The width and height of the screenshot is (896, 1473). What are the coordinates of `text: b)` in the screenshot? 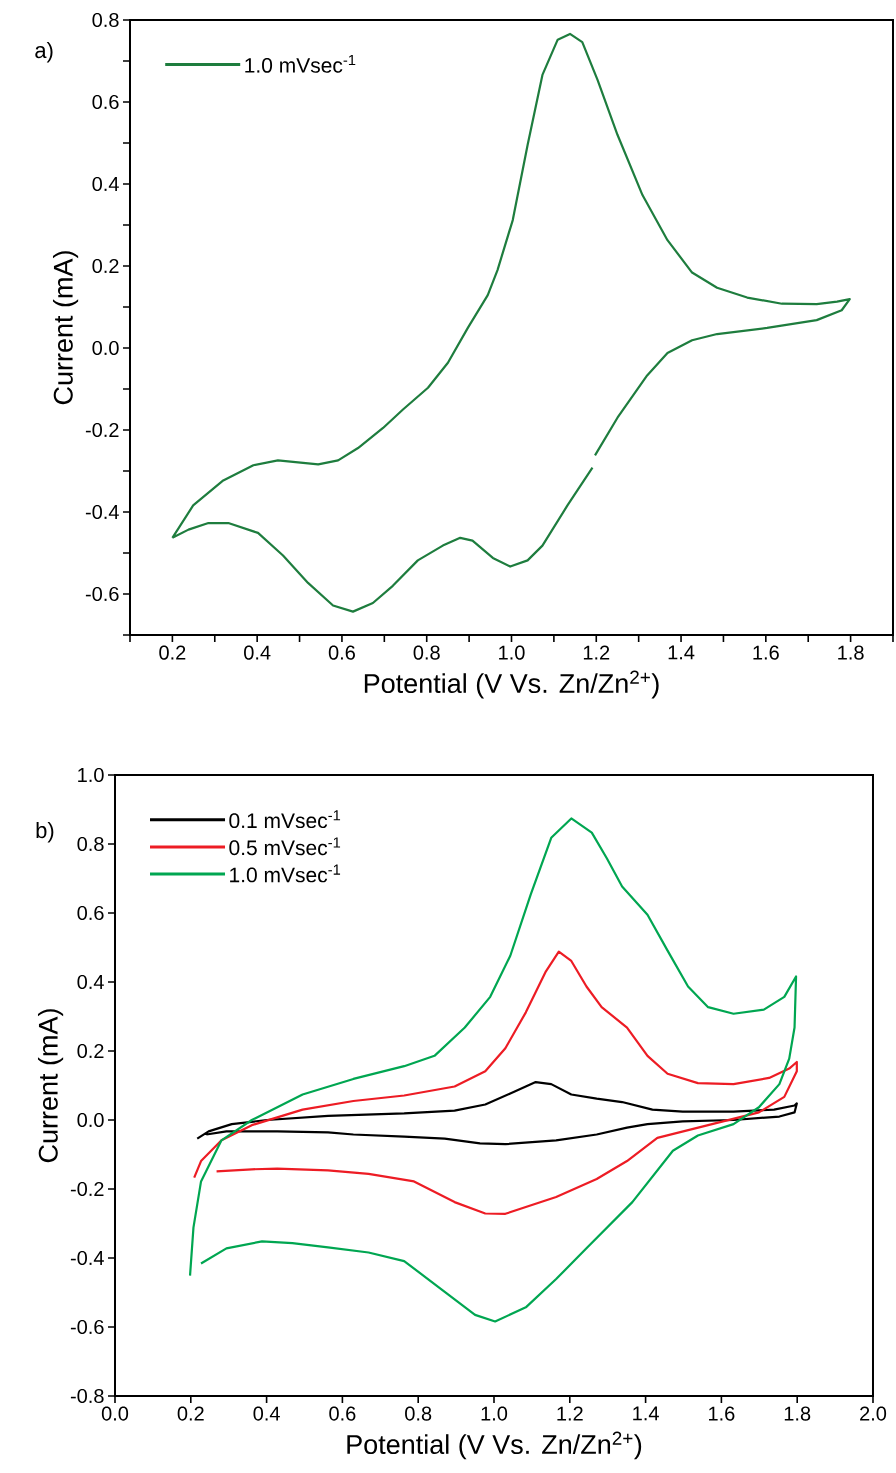 It's located at (45, 832).